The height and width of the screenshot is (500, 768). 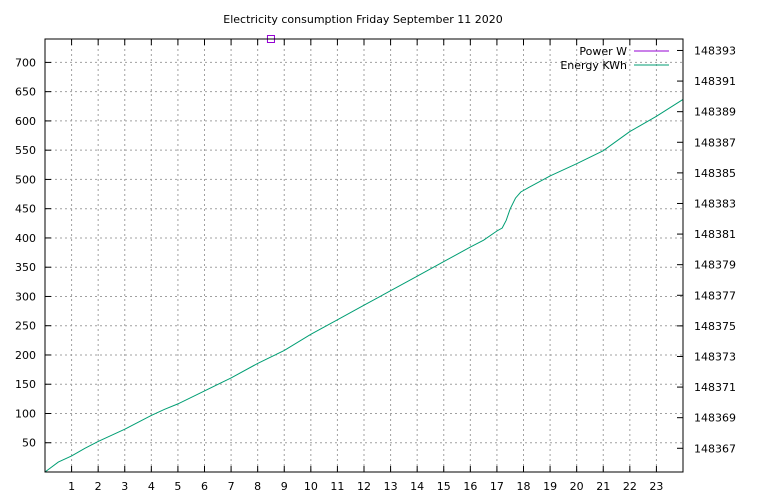 What do you see at coordinates (231, 486) in the screenshot?
I see `x-tick-label: 7` at bounding box center [231, 486].